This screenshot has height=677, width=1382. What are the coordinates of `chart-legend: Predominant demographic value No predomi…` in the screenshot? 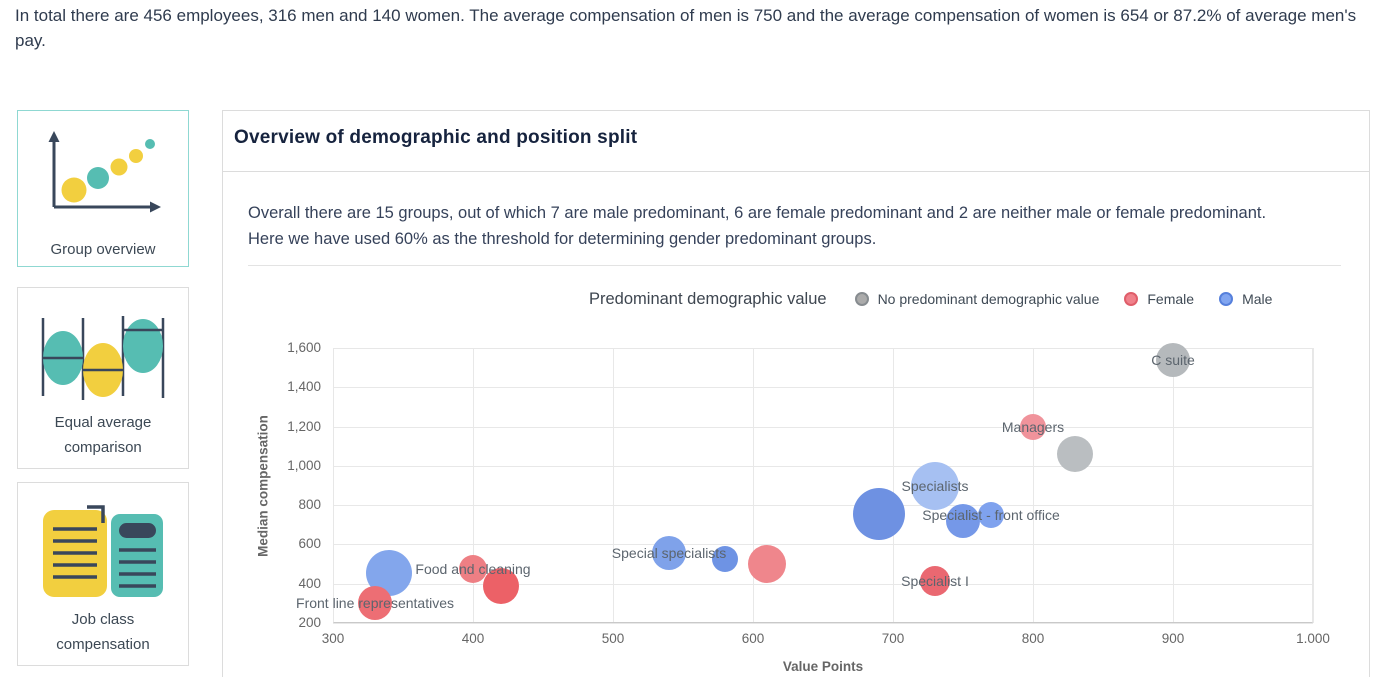 It's located at (930, 299).